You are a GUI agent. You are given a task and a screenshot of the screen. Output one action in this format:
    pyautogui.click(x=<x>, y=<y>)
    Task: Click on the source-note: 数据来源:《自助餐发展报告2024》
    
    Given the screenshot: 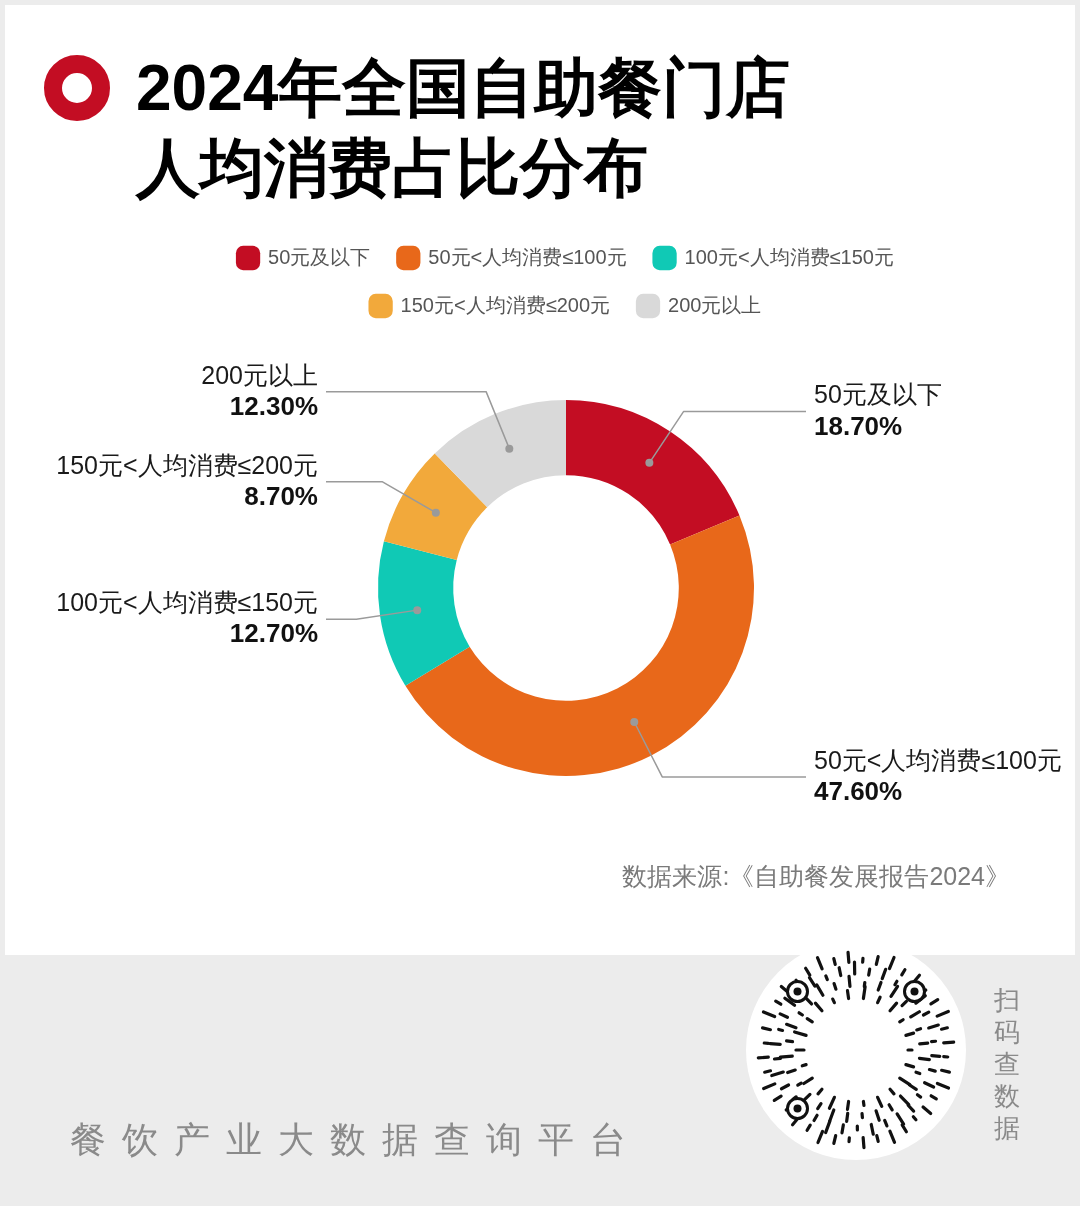 What is the action you would take?
    pyautogui.click(x=816, y=876)
    